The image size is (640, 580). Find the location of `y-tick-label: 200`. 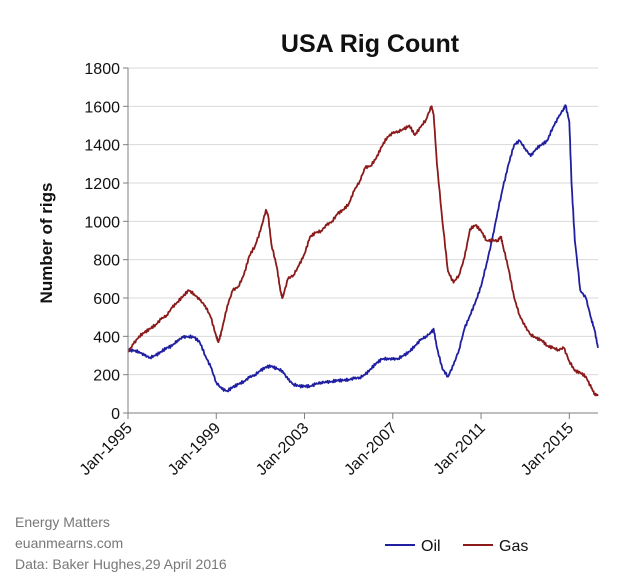

y-tick-label: 200 is located at coordinates (106, 376).